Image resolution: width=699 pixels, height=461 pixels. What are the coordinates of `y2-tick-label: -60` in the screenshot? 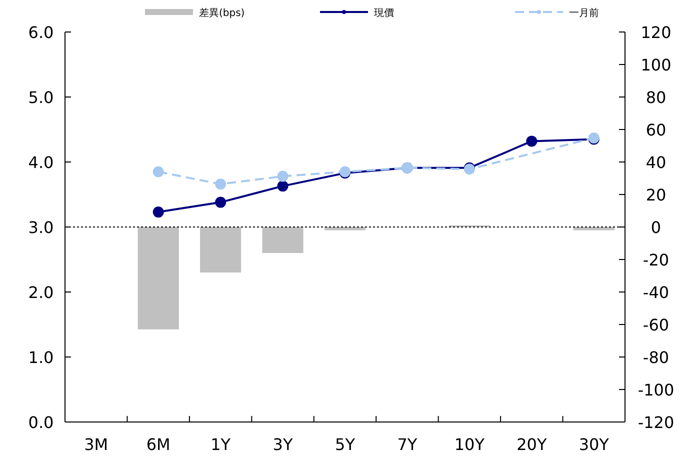 It's located at (656, 325).